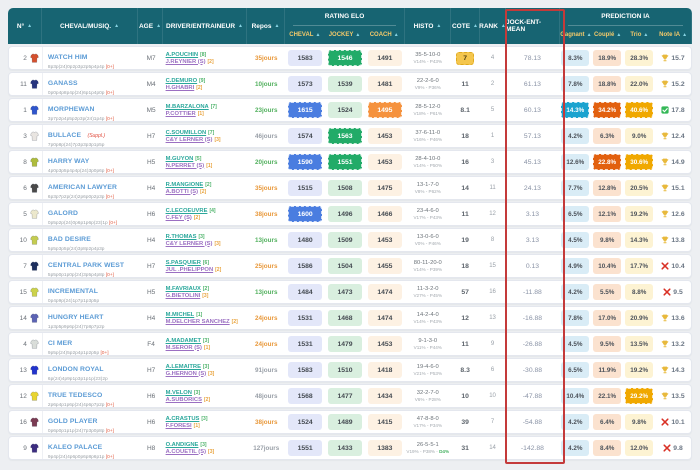 Image resolution: width=700 pixels, height=470 pixels. What do you see at coordinates (69, 239) in the screenshot?
I see `horse-name-link: BAD DESIRE` at bounding box center [69, 239].